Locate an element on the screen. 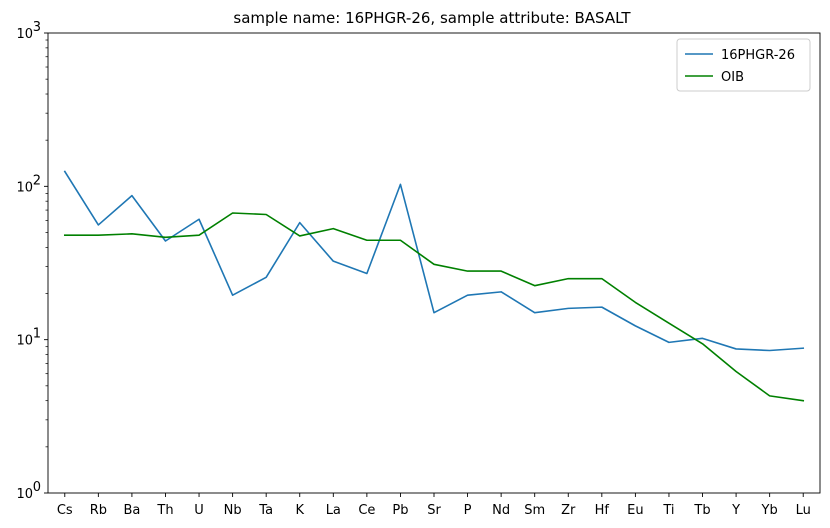 The image size is (830, 528). x-tick-label: Sm is located at coordinates (534, 510).